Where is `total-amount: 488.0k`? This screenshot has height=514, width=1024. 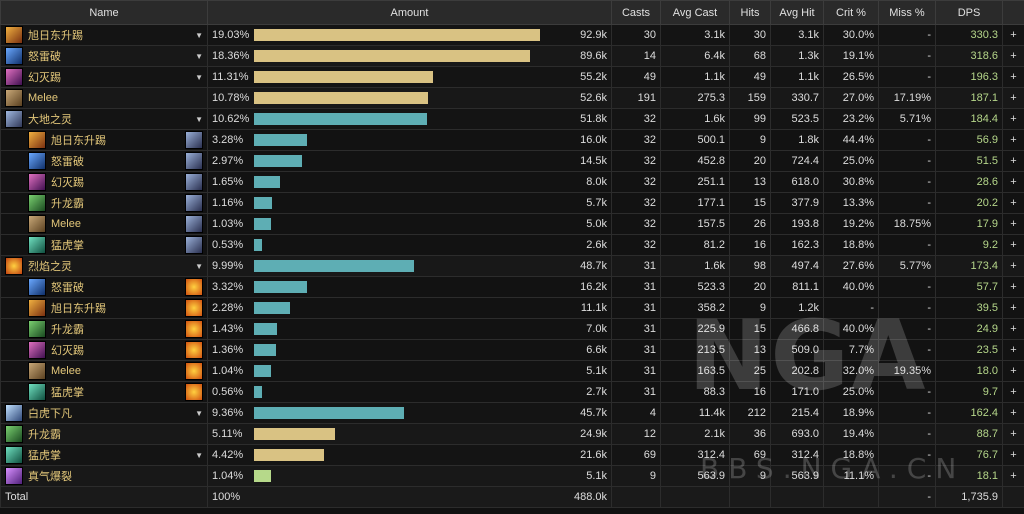 total-amount: 488.0k is located at coordinates (590, 497).